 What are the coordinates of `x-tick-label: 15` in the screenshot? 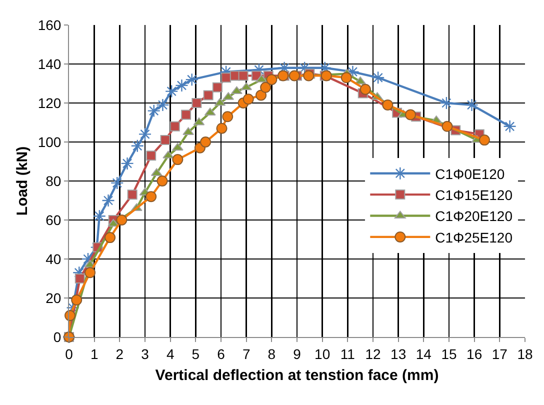 It's located at (449, 354).